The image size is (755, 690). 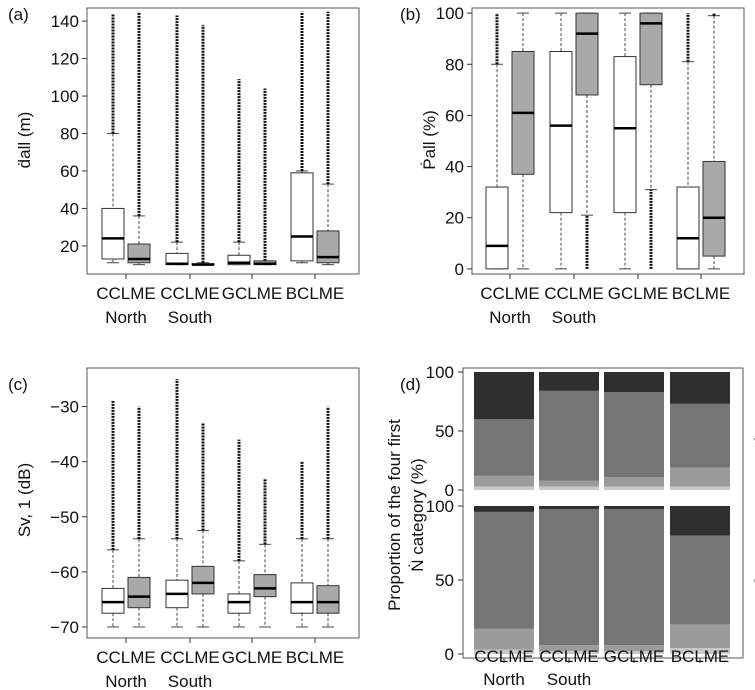 What do you see at coordinates (24, 140) in the screenshot?
I see `y-axis-title-a: ḋall (m)` at bounding box center [24, 140].